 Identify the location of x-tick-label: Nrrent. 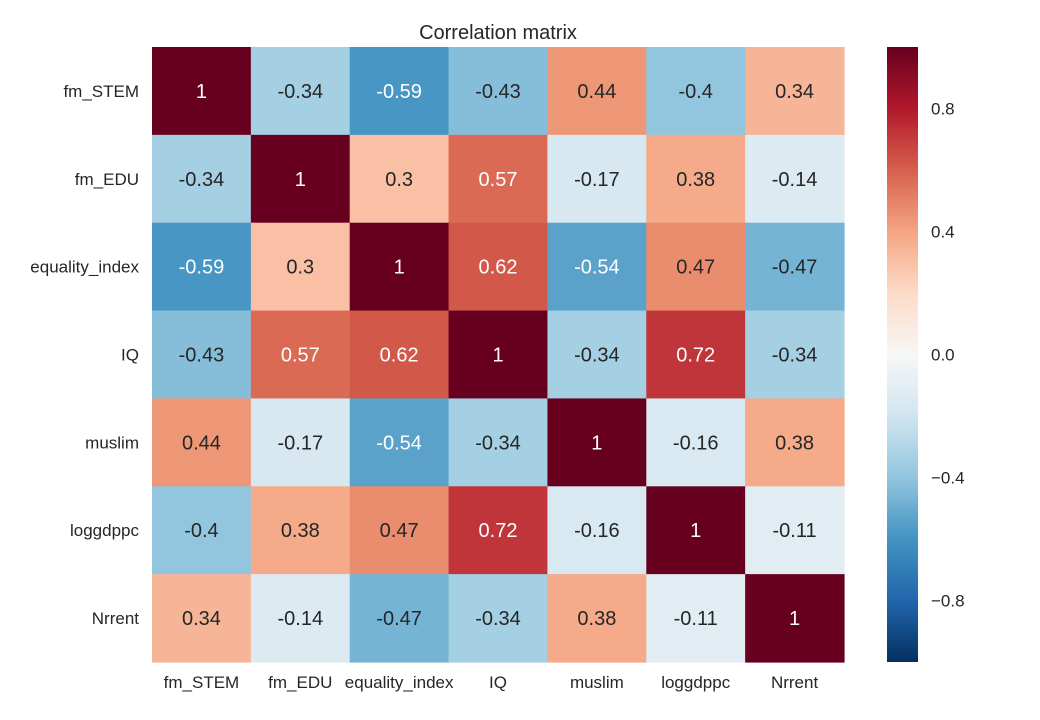
(795, 682).